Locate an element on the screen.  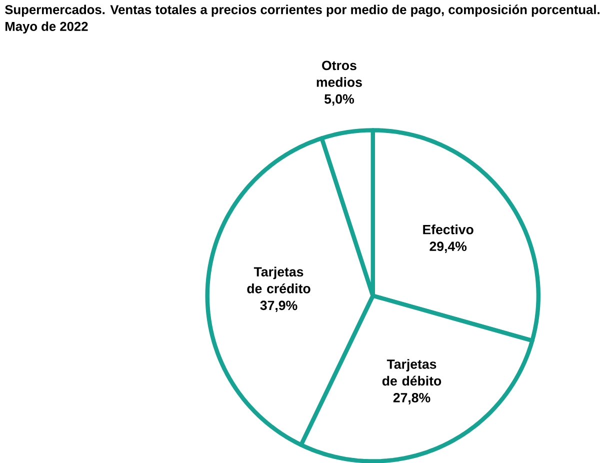
data-label: 5,0% is located at coordinates (339, 100).